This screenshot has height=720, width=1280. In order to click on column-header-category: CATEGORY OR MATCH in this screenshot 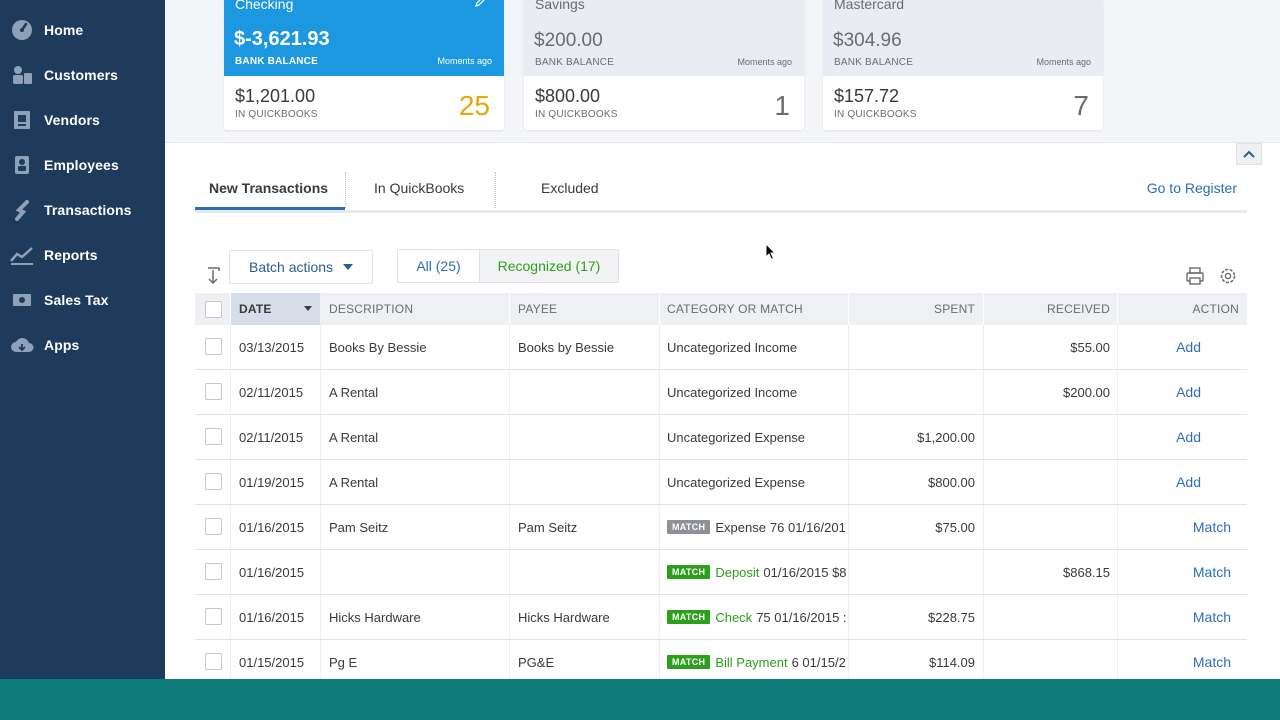, I will do `click(735, 309)`.